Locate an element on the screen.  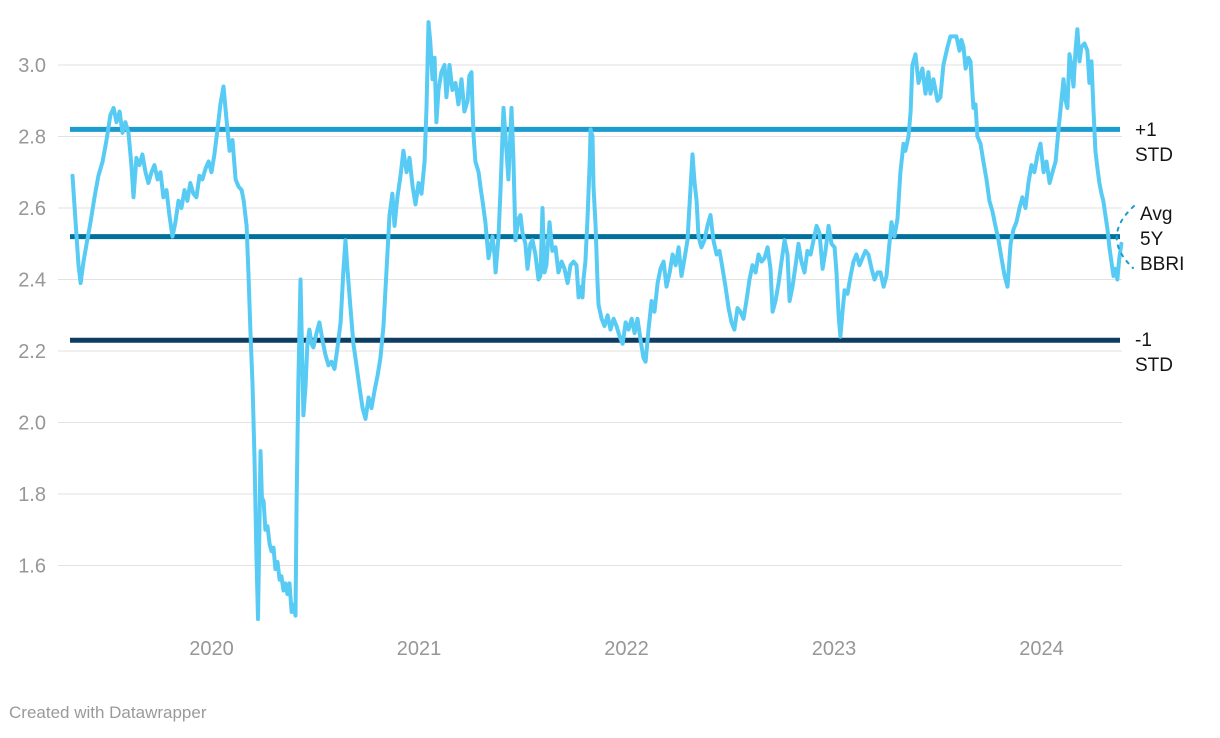
ref-label-line: +1 is located at coordinates (1146, 130).